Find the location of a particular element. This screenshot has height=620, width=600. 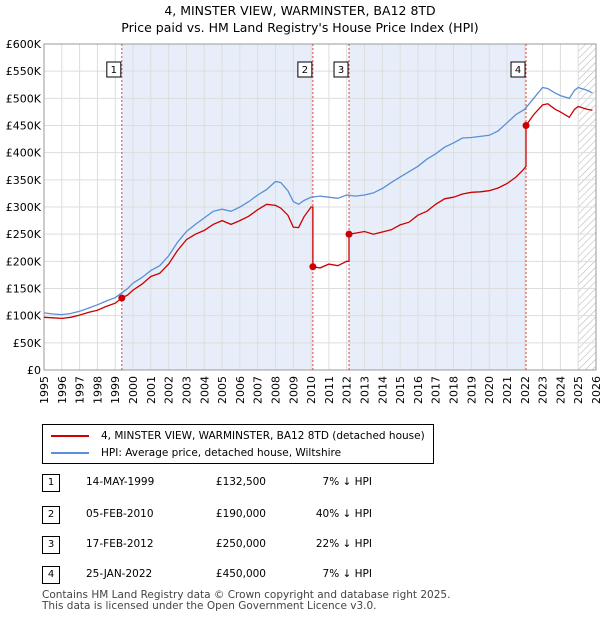

y-tick-label: £200K is located at coordinates (24, 261).